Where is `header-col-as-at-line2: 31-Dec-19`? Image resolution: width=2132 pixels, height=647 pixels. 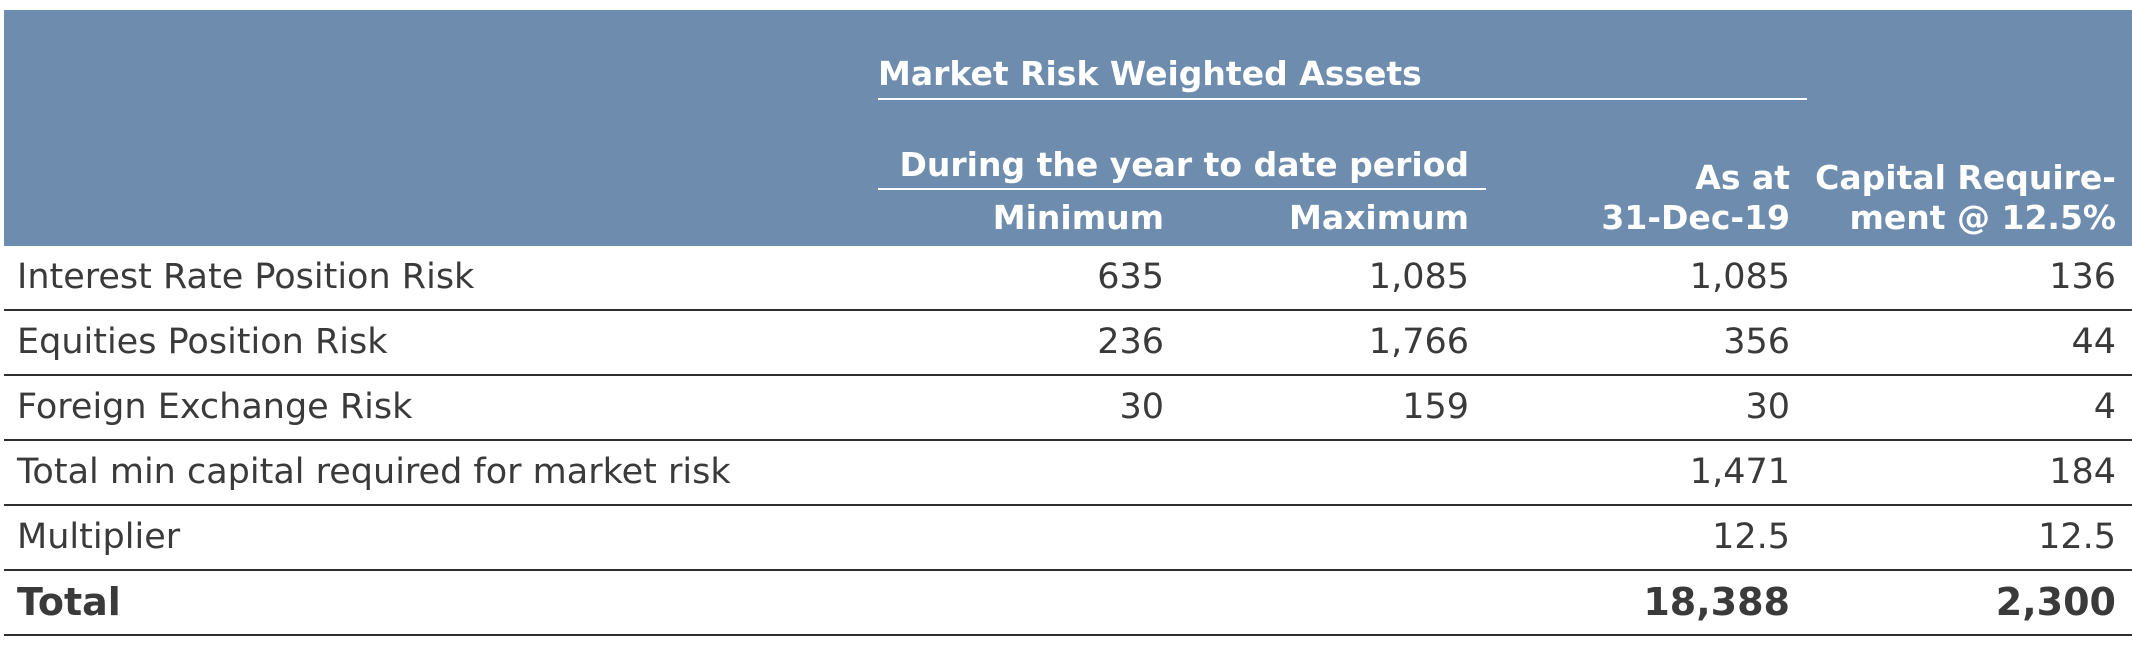 header-col-as-at-line2: 31-Dec-19 is located at coordinates (1695, 217).